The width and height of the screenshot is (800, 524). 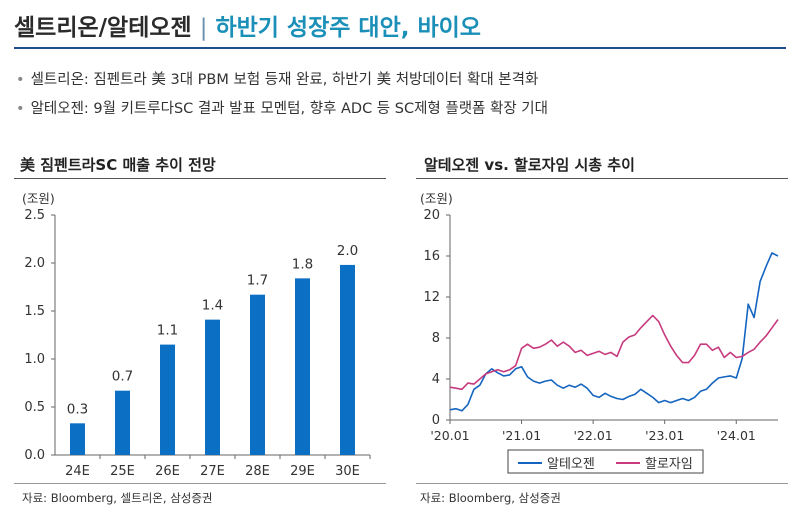 What do you see at coordinates (167, 331) in the screenshot?
I see `bar-data-label: 1.1` at bounding box center [167, 331].